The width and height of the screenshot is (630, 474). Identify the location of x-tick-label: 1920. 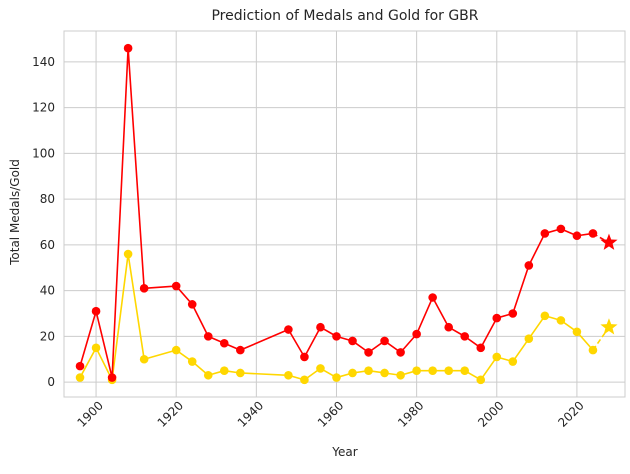
(170, 413).